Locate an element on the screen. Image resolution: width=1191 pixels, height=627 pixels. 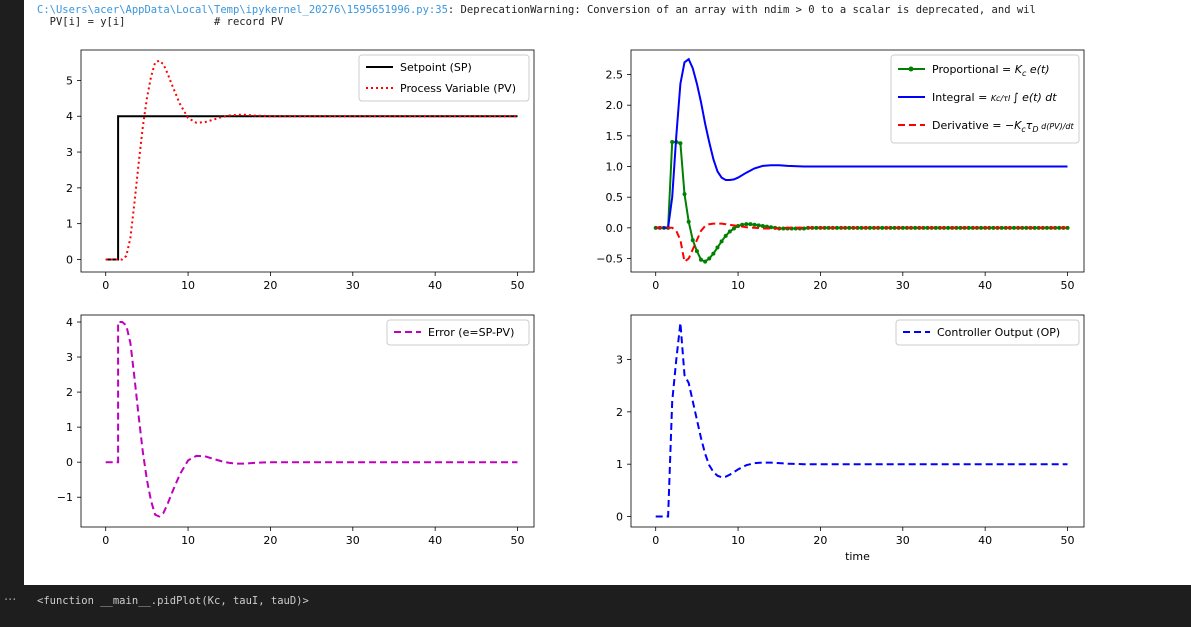
legend-label: Error (e=SP-PV) is located at coordinates (471, 332).